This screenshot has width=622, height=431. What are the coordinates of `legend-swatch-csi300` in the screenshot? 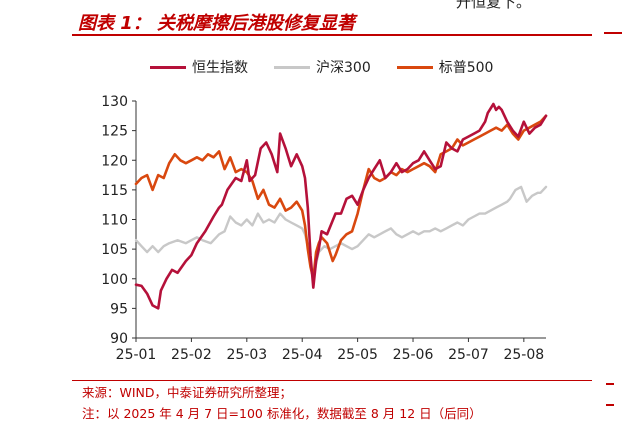 It's located at (292, 67).